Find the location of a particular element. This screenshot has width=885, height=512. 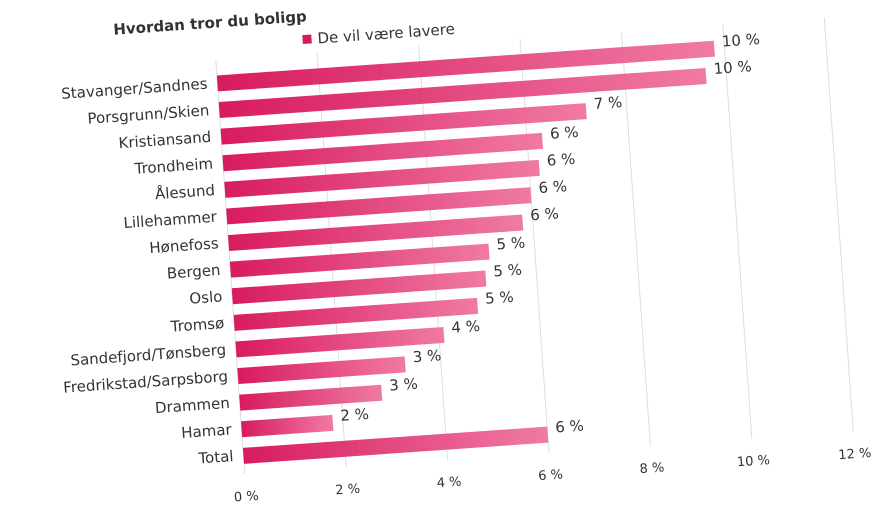

y-tick-label: Drammen is located at coordinates (192, 405).